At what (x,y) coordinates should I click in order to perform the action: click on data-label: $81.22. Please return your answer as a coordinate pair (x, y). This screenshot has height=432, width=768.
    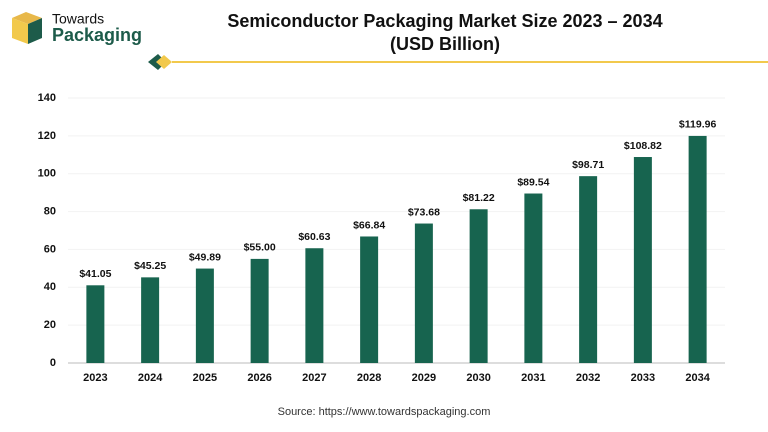
    Looking at the image, I should click on (479, 198).